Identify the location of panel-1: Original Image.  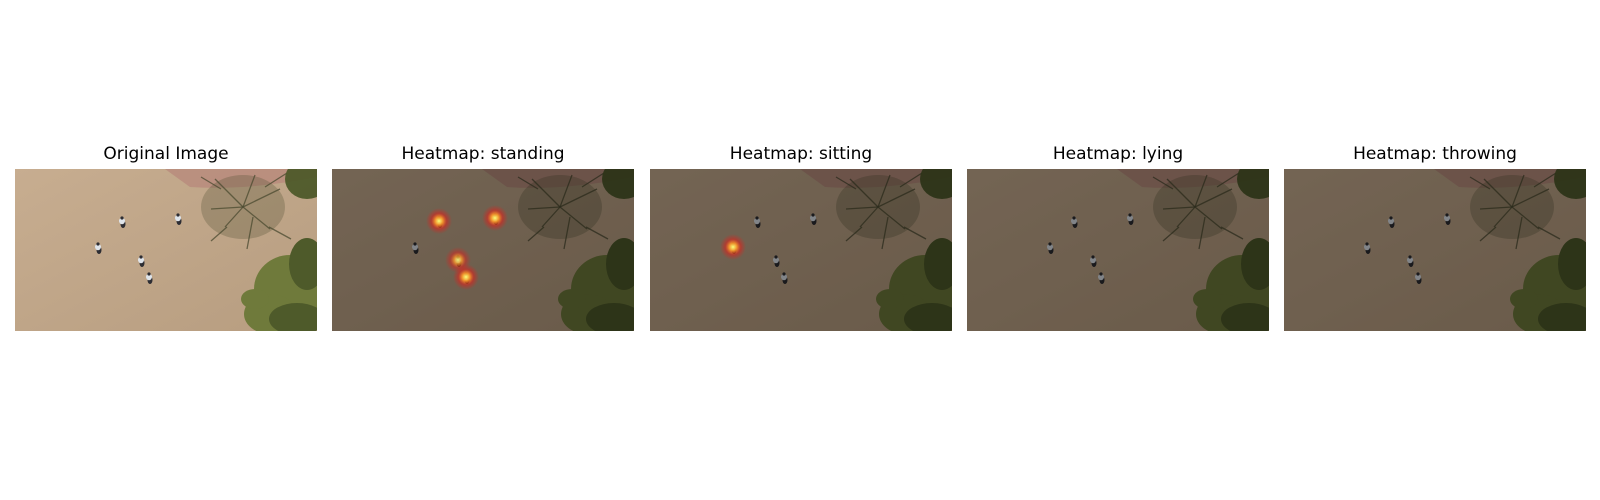
(166, 236).